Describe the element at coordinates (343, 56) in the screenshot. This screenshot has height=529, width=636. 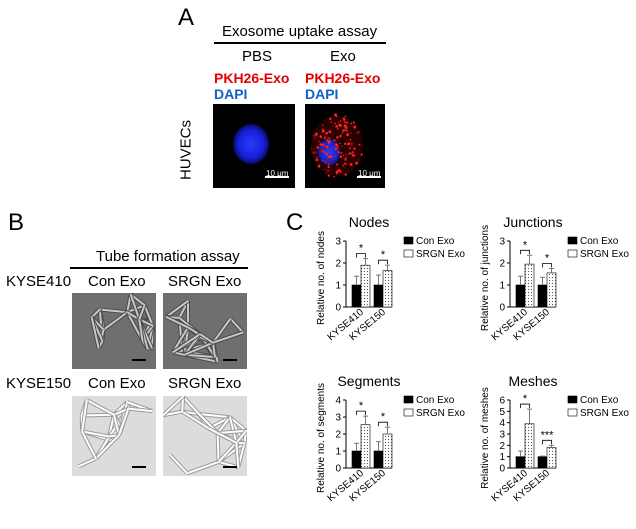
I see `column-label-exo: Exo` at that location.